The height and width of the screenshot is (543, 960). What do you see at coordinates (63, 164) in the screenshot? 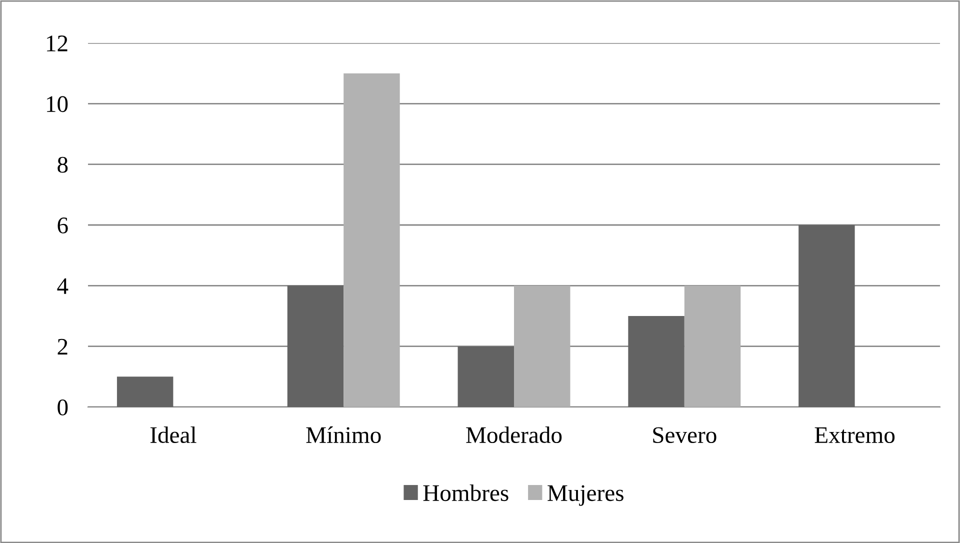
I see `y-tick-label: 8` at bounding box center [63, 164].